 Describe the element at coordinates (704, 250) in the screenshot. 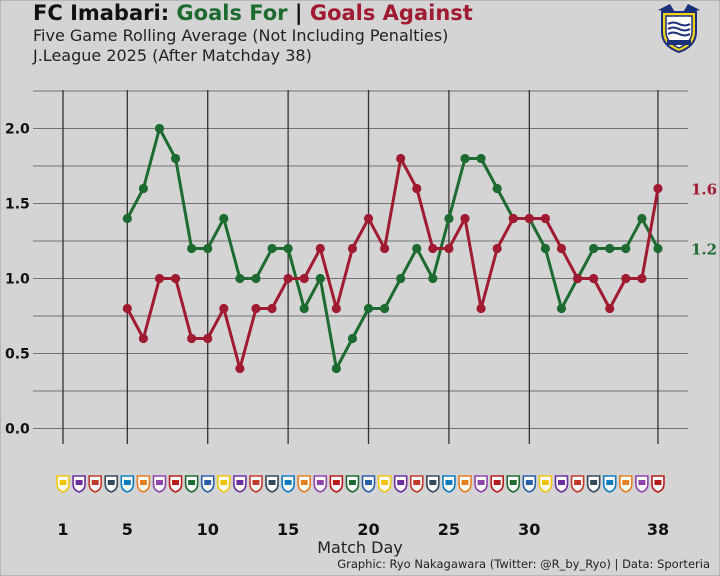

I see `end-value-label-goals-for: 1.2` at that location.